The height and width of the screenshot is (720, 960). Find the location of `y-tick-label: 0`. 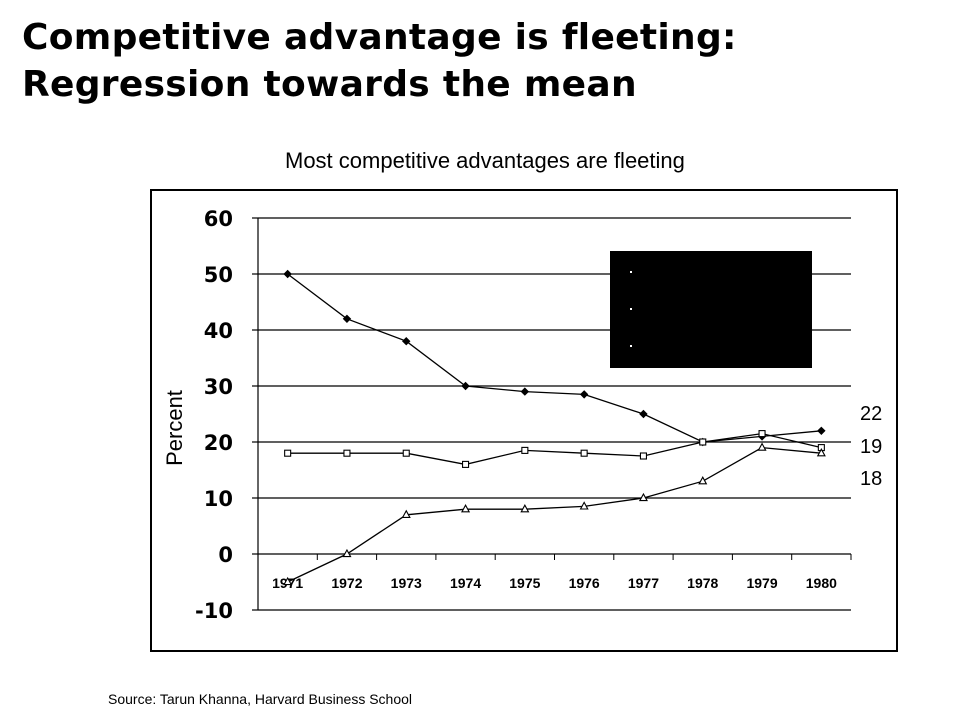

y-tick-label: 0 is located at coordinates (225, 555).